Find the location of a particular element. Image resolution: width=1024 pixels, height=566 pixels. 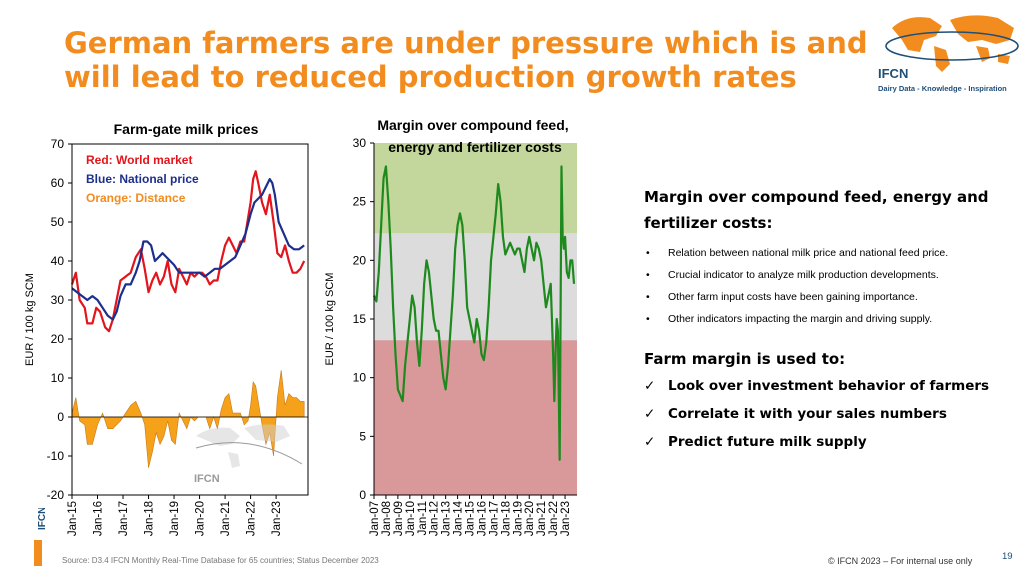

world-map-icon is located at coordinates (952, 43).